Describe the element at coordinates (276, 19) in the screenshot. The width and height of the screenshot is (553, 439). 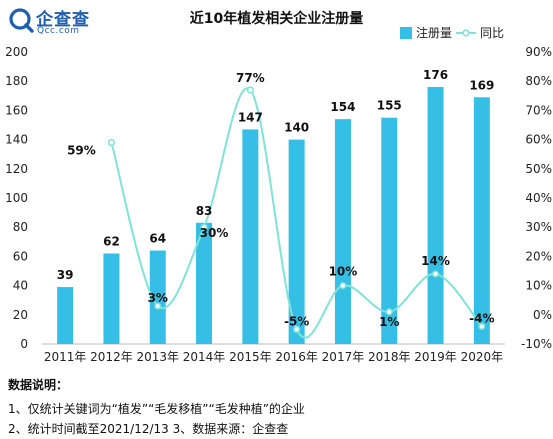
I see `chart-title: 近10年植发相关企业注册量` at that location.